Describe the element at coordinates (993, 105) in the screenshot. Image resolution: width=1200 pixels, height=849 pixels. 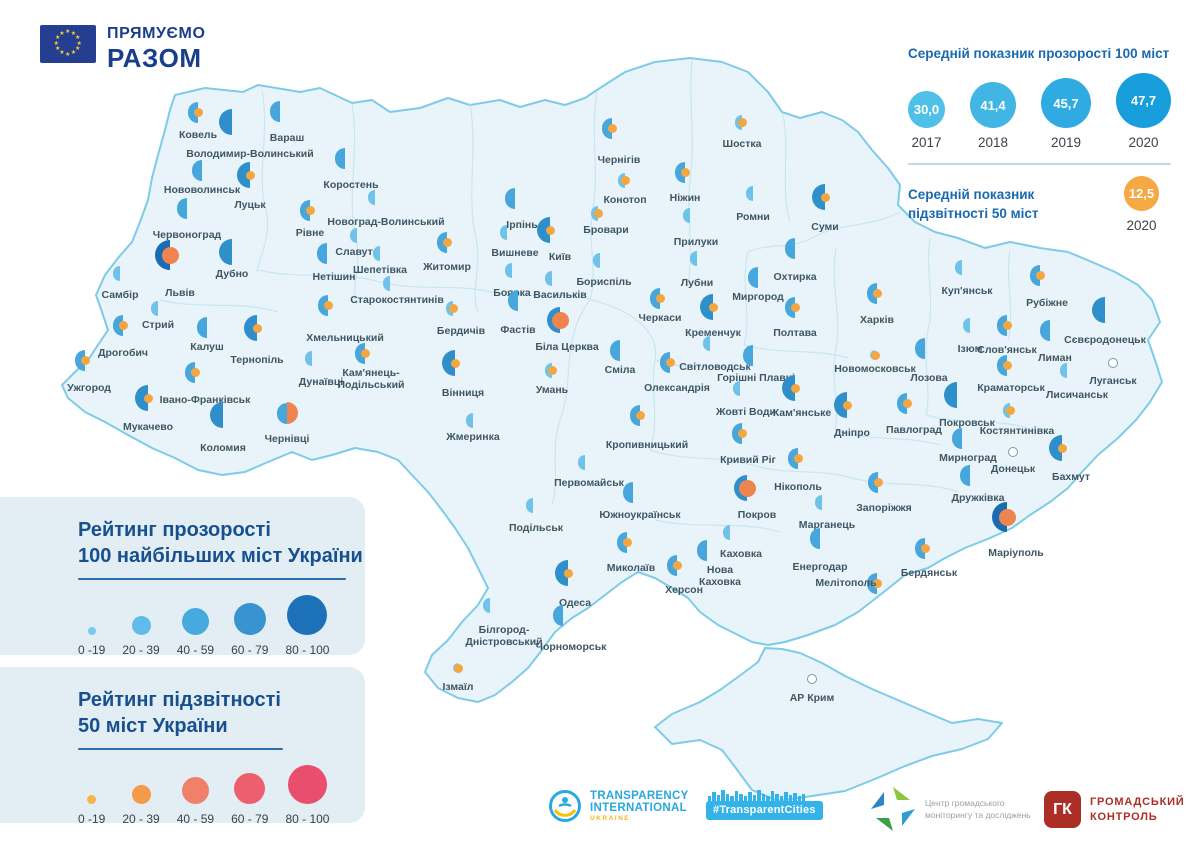
I see `average-score-circle: 41,4` at that location.